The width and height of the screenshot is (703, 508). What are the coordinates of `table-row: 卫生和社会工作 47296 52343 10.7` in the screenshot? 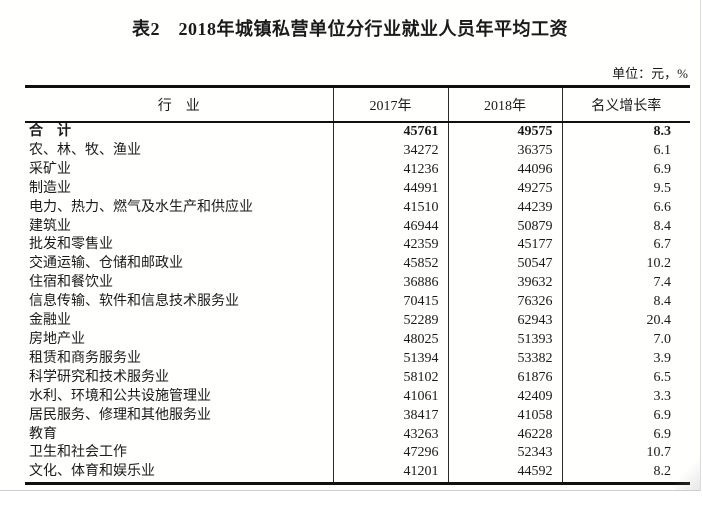 It's located at (357, 454).